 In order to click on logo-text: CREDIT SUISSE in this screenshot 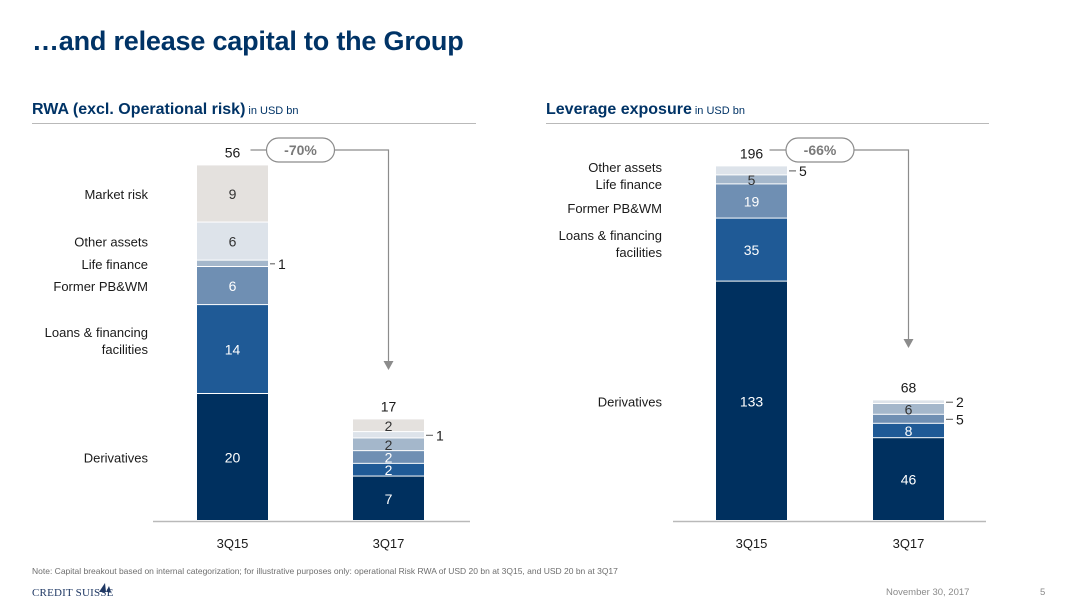, I will do `click(73, 593)`.